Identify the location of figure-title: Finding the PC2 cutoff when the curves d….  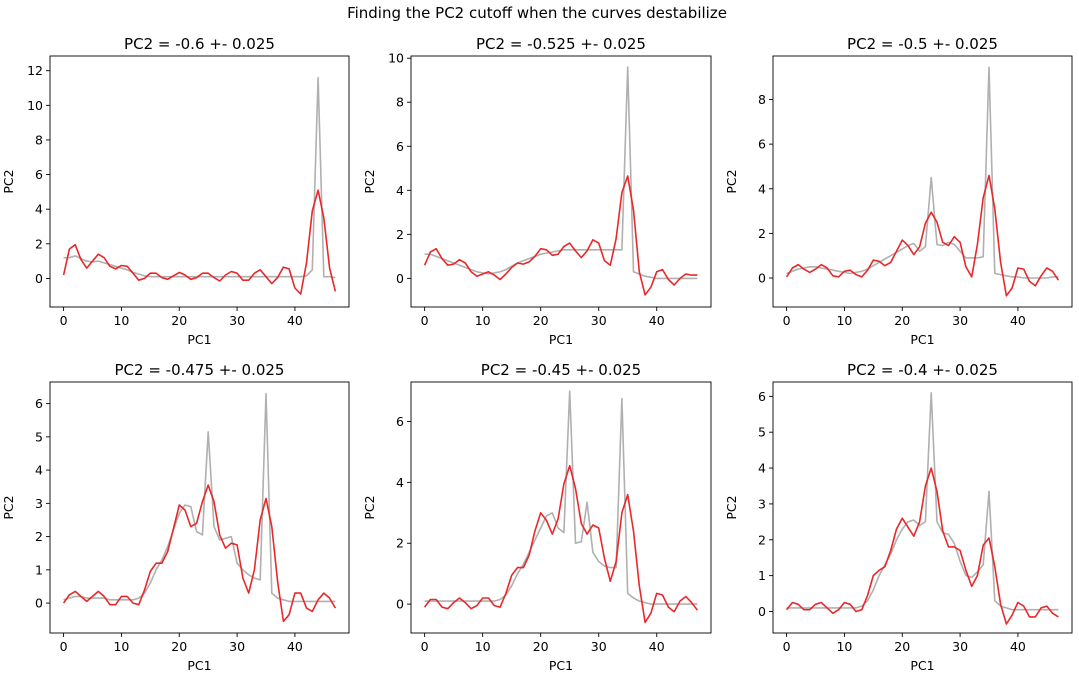
(537, 13).